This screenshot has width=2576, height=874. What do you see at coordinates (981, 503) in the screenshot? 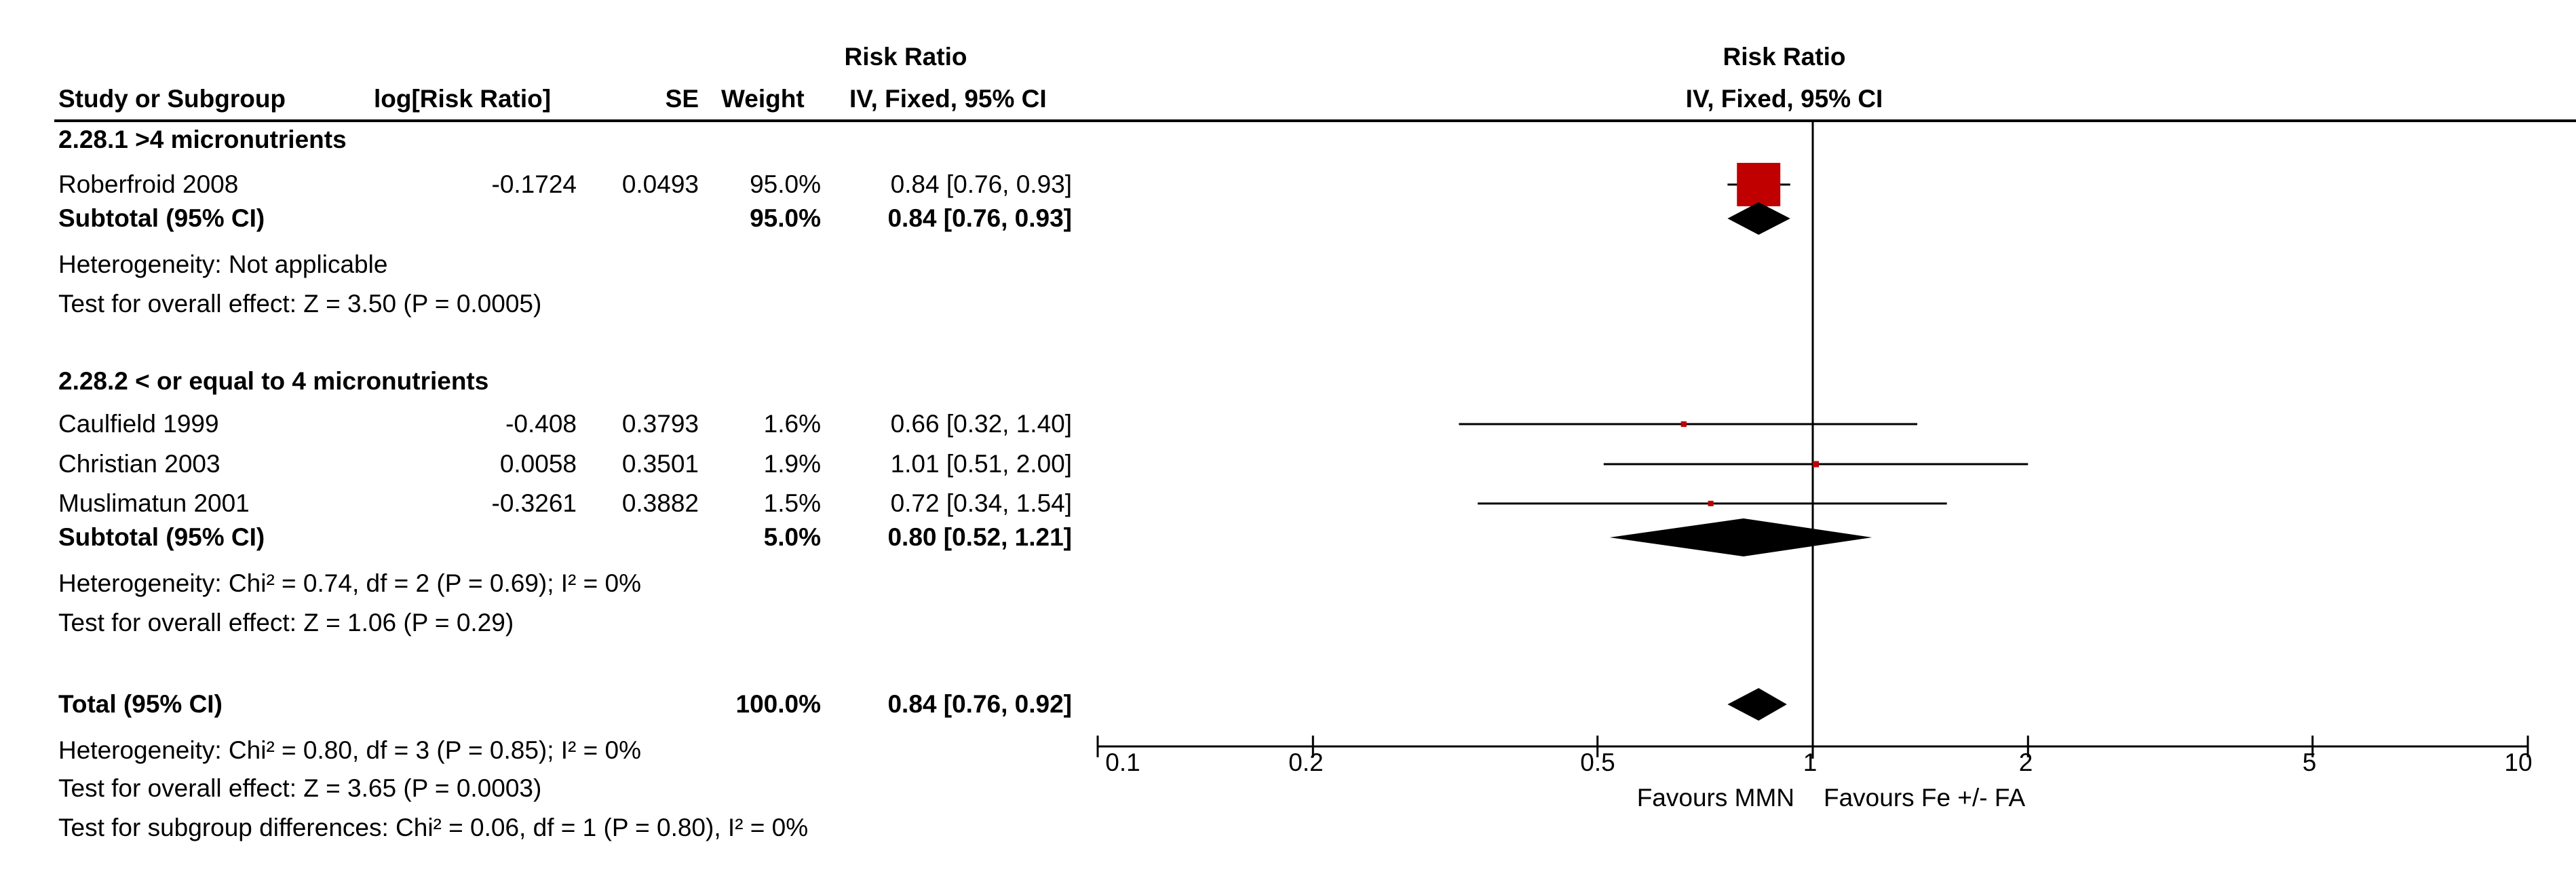
I see `study-ci: 0.72 [0.34, 1.54]` at bounding box center [981, 503].